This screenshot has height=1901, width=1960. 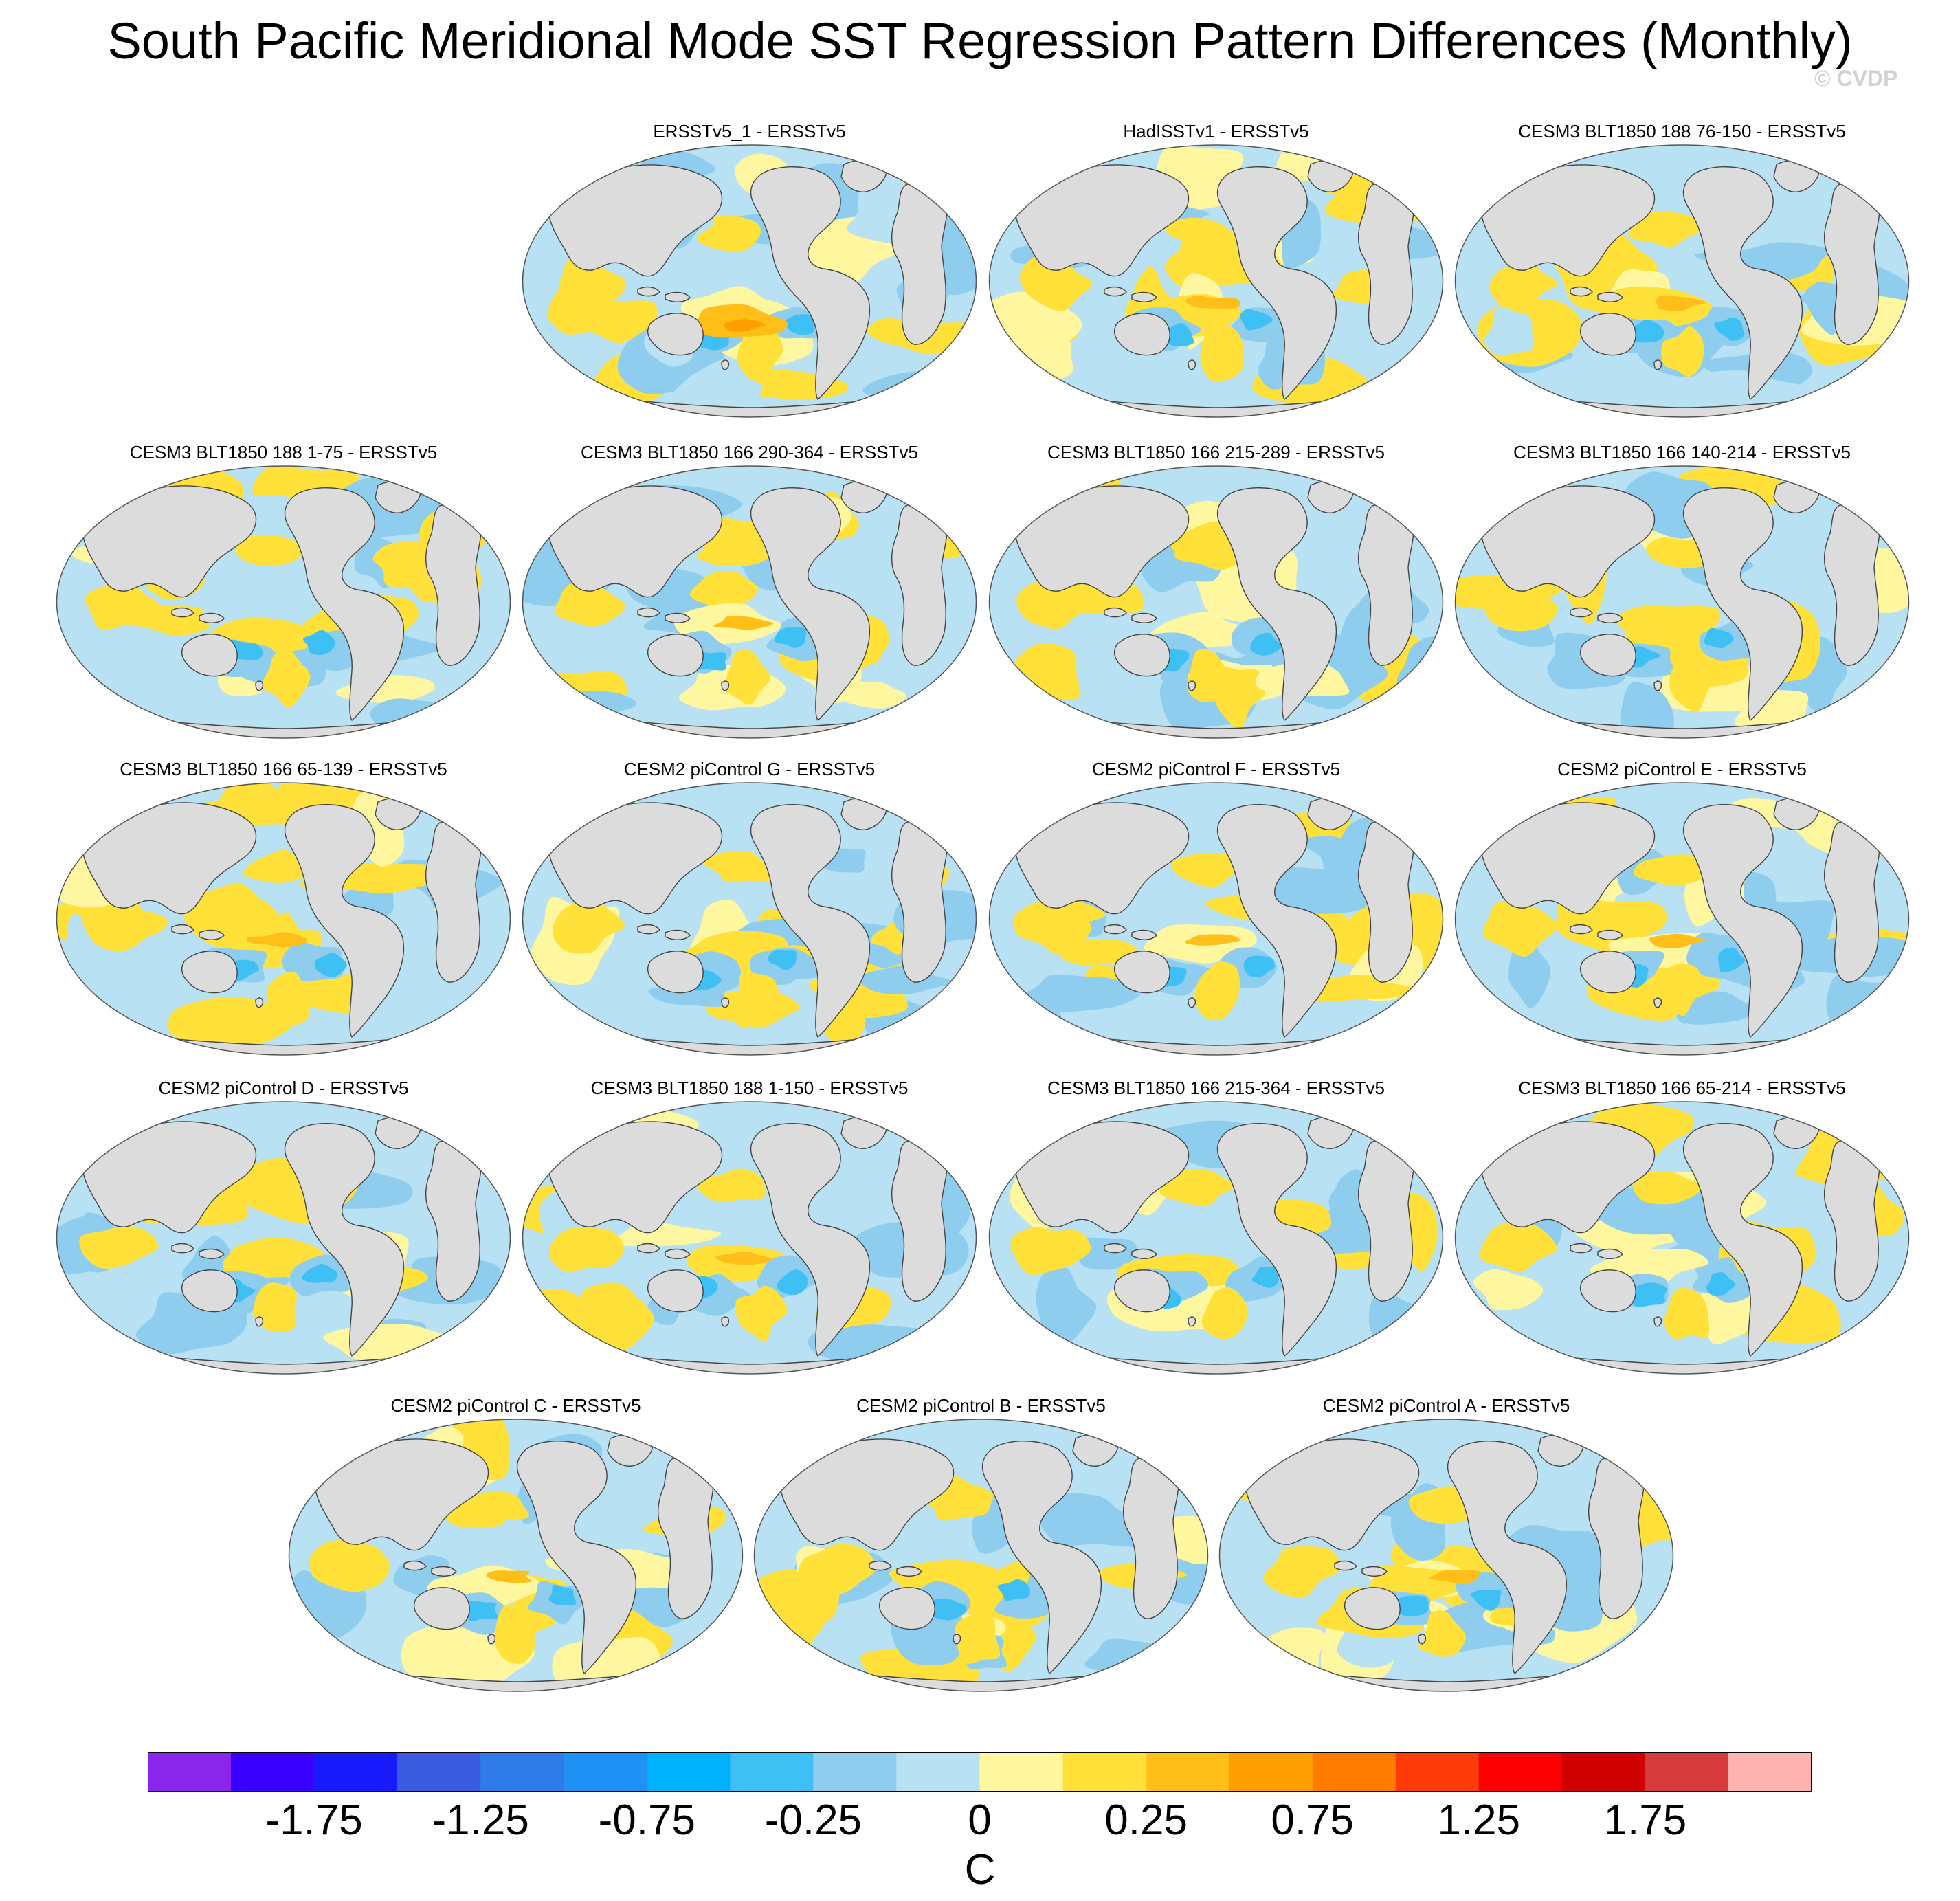 I want to click on panel-title: CESM2 piControl B - ERSSTv5, so click(x=981, y=1405).